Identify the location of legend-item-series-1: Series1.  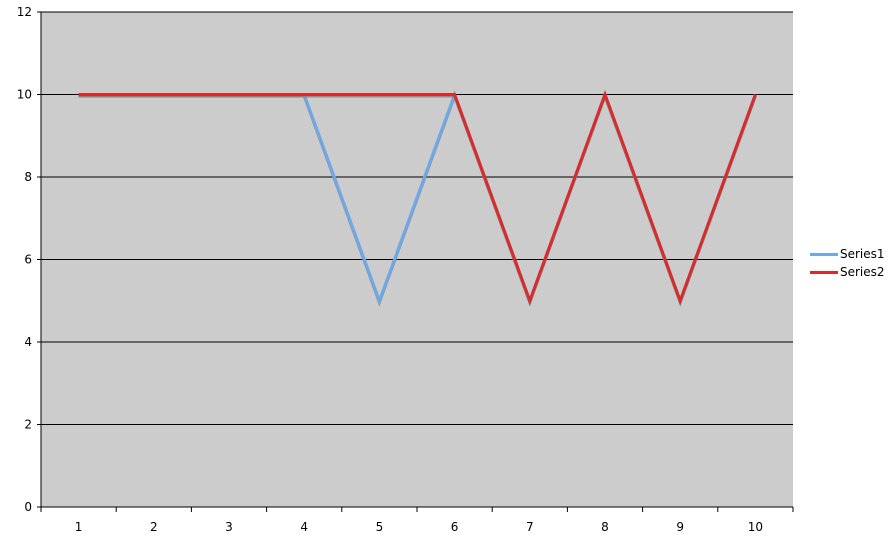
(847, 254).